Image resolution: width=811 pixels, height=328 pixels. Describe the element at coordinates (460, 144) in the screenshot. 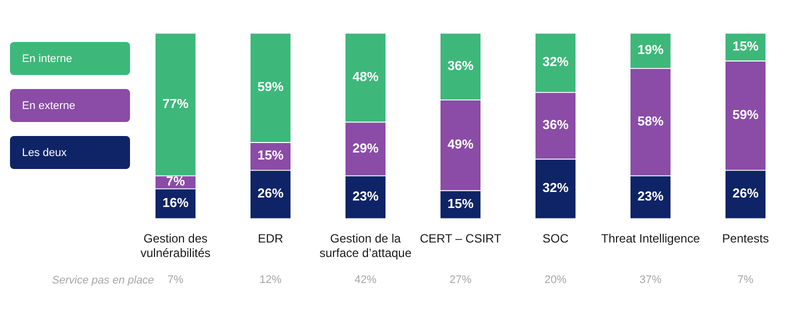

I see `data-label: 49%` at that location.